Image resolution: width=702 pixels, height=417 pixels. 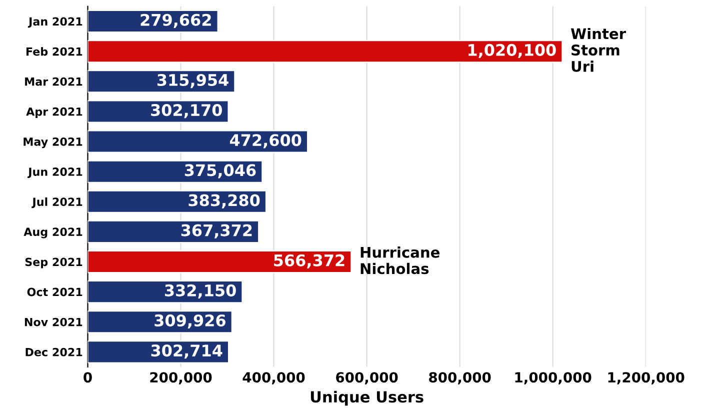 I want to click on data-label: 367,372, so click(x=216, y=231).